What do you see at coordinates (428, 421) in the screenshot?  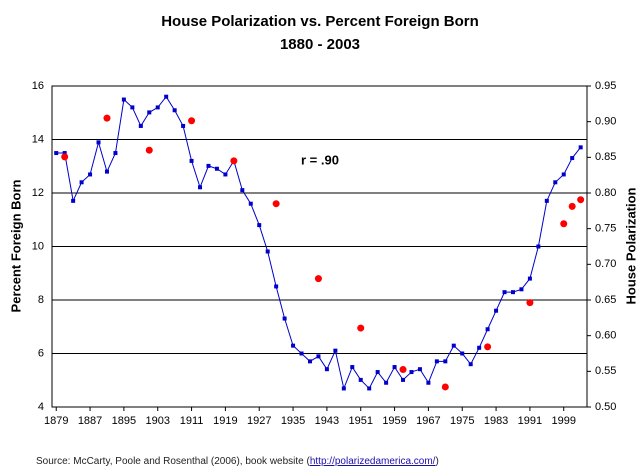 I see `x-tick-label: 1967` at bounding box center [428, 421].